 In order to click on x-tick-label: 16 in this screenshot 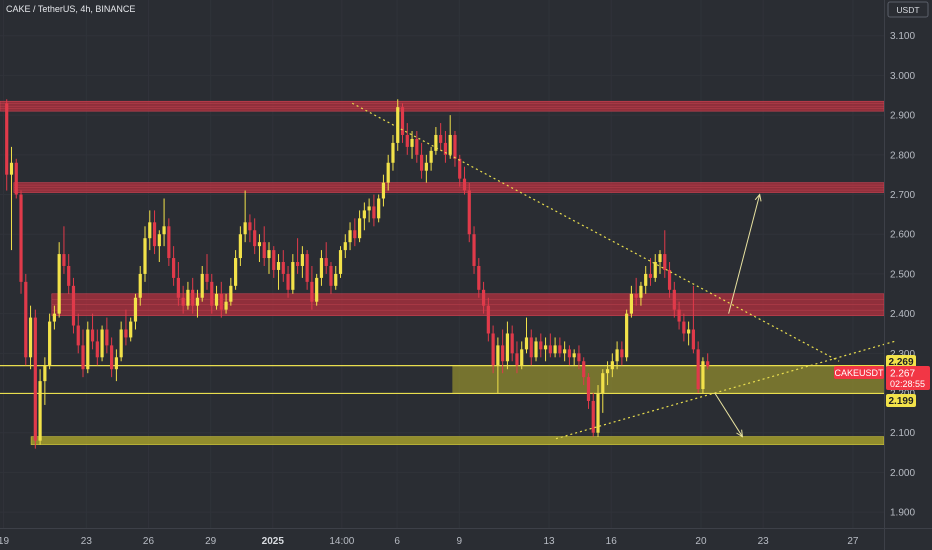, I will do `click(612, 541)`.